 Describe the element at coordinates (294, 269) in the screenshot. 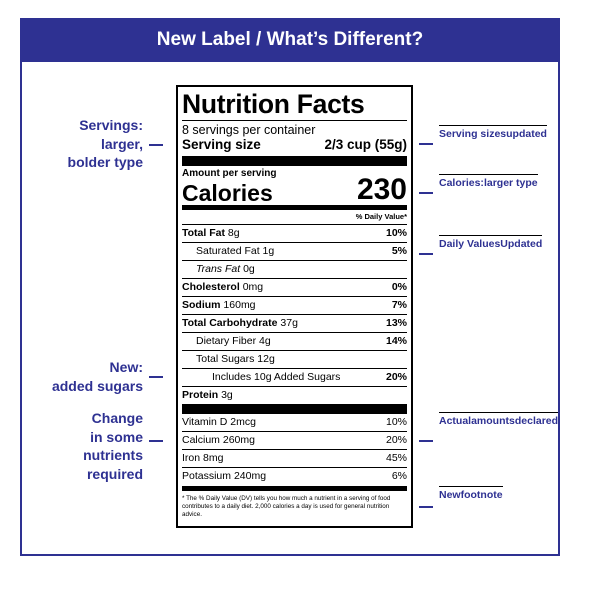

I see `nutrient-row: Trans Fat 0g` at that location.